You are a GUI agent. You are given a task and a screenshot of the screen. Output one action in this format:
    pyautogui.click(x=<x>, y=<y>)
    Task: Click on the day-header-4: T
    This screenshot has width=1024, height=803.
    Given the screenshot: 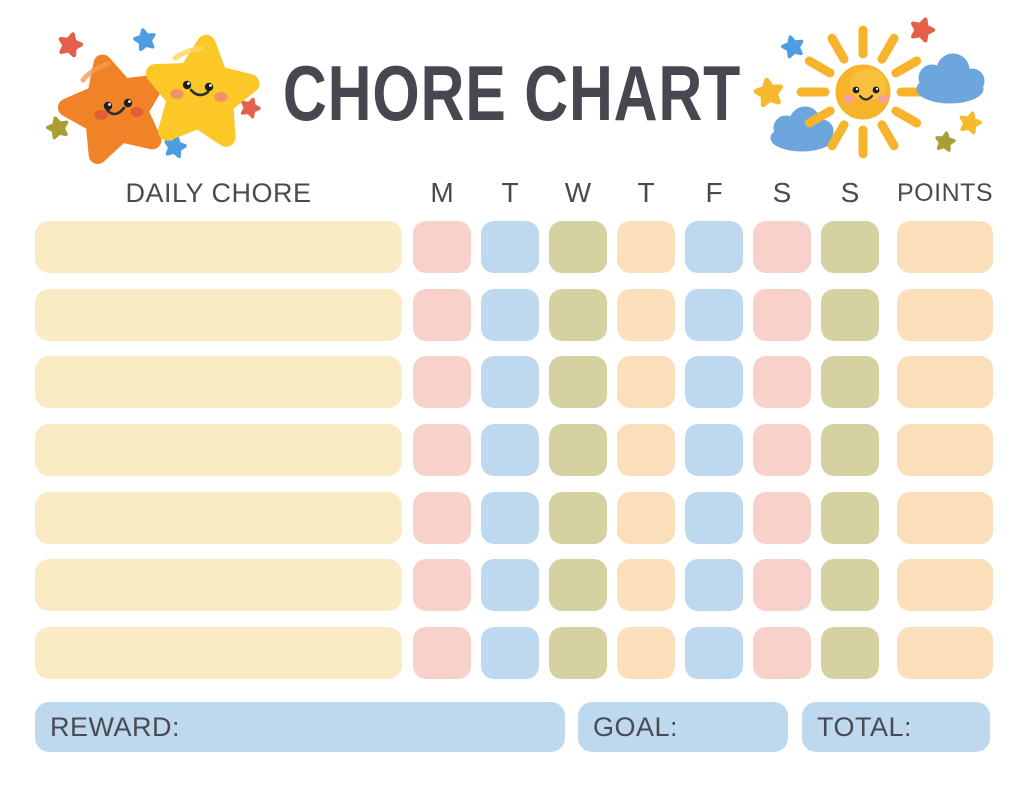 What is the action you would take?
    pyautogui.click(x=646, y=192)
    